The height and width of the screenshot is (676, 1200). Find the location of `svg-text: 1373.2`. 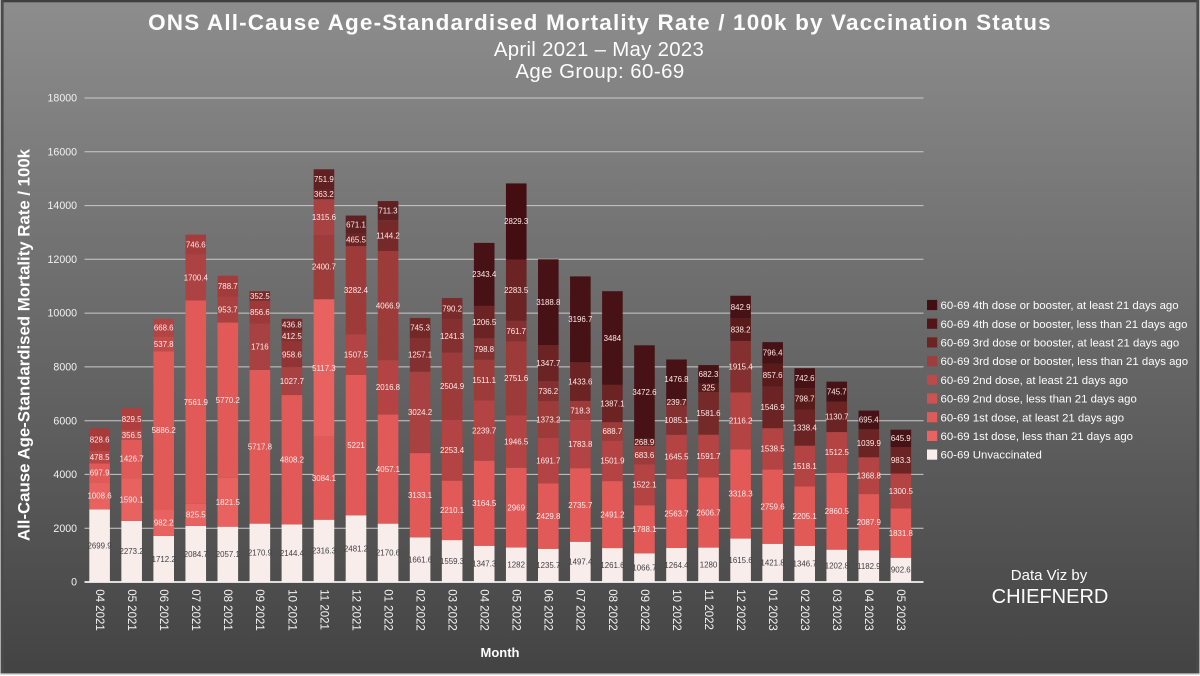

svg-text: 1373.2 is located at coordinates (548, 419).